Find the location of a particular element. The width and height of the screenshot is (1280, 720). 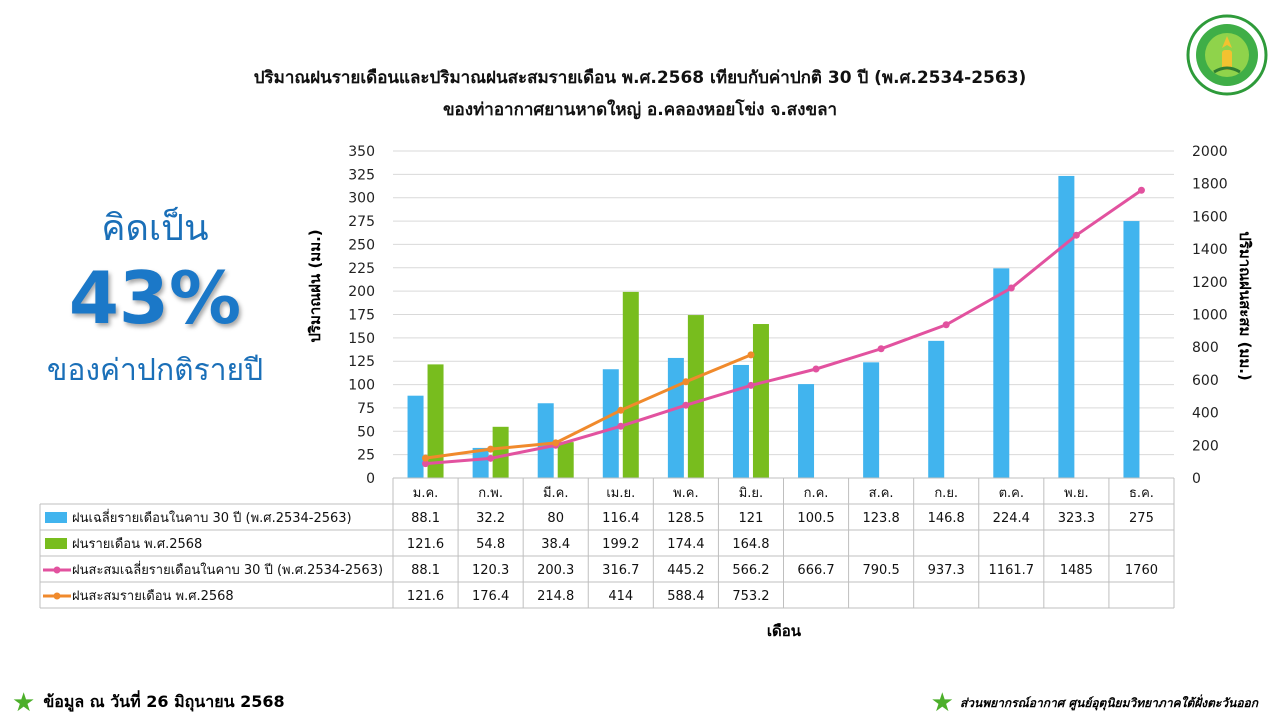

data-label: 1485 is located at coordinates (1076, 570).